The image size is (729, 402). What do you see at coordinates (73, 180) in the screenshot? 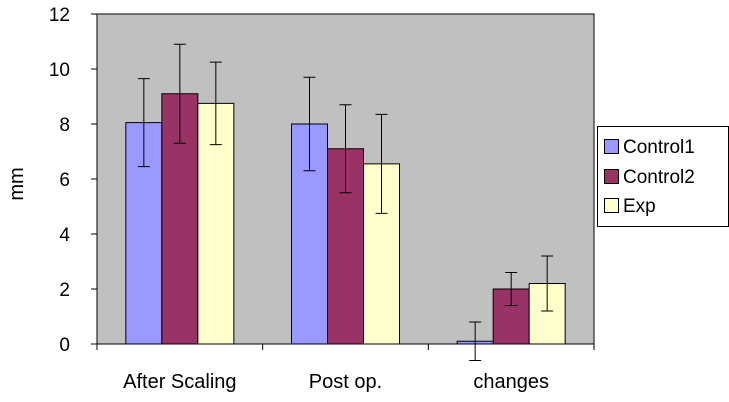
I see `y-axis: 0 2 4 6 8 10 12` at bounding box center [73, 180].